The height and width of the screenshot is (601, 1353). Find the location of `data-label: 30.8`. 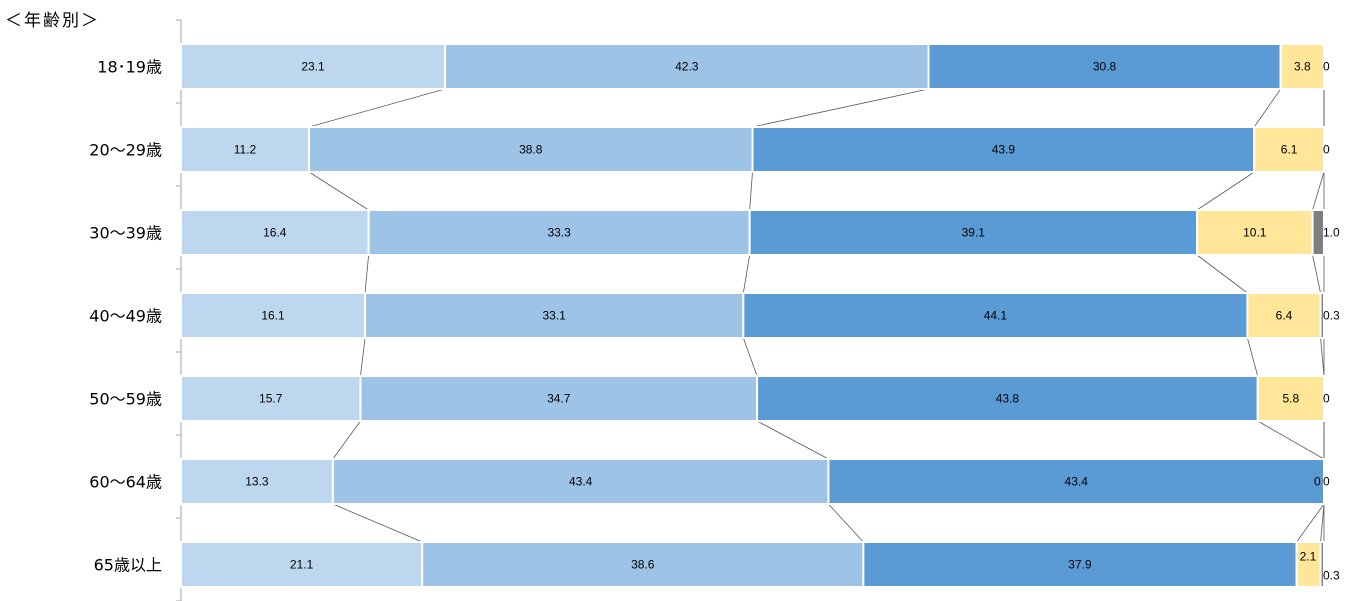

data-label: 30.8 is located at coordinates (1105, 67).